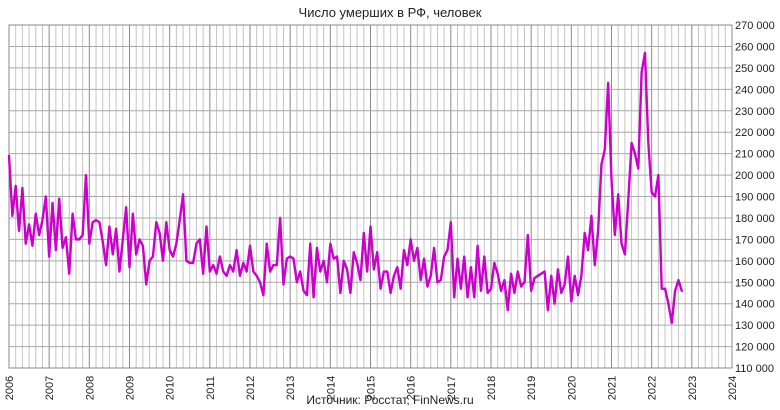  Describe the element at coordinates (613, 388) in the screenshot. I see `x-tick-label: 2021` at that location.